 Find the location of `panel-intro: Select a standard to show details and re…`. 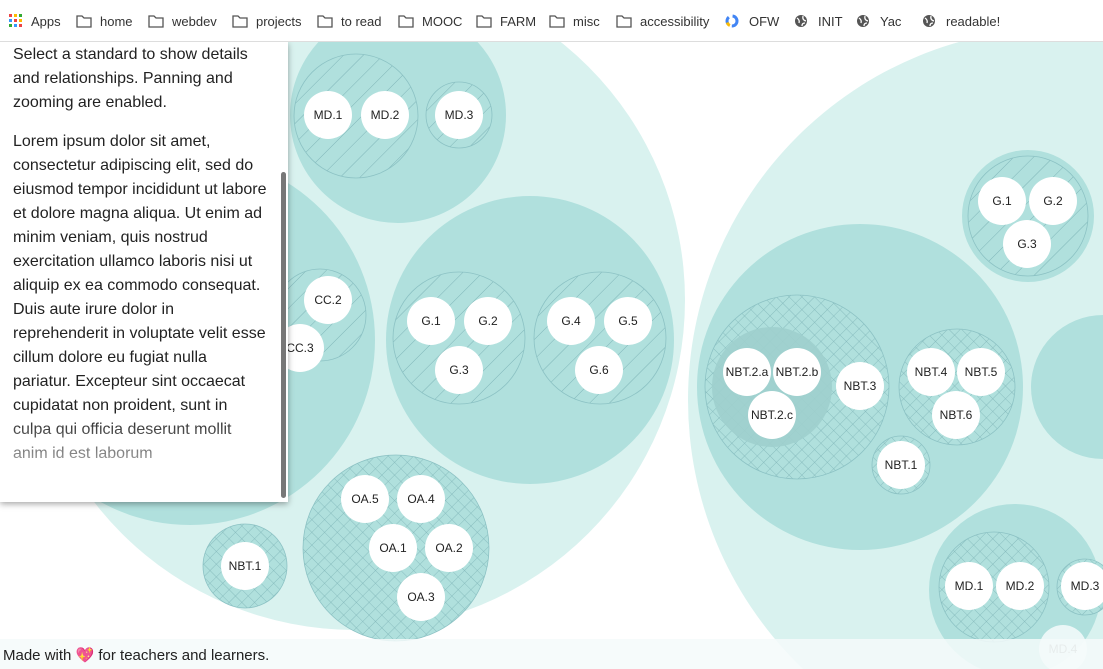

panel-intro: Select a standard to show details and re… is located at coordinates (130, 78).